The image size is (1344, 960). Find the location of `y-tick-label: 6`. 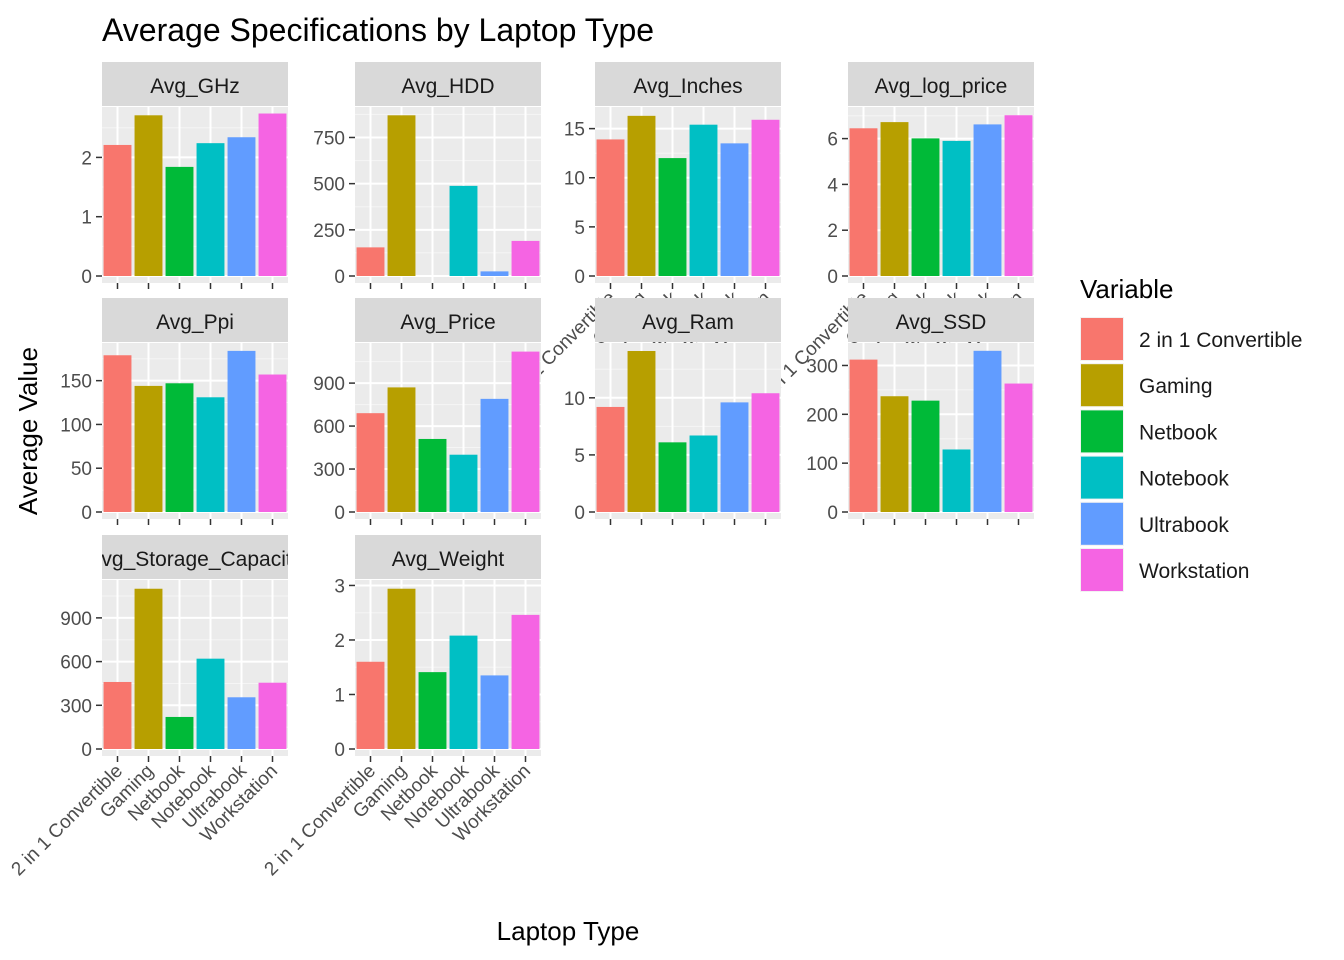

y-tick-label: 6 is located at coordinates (832, 140).